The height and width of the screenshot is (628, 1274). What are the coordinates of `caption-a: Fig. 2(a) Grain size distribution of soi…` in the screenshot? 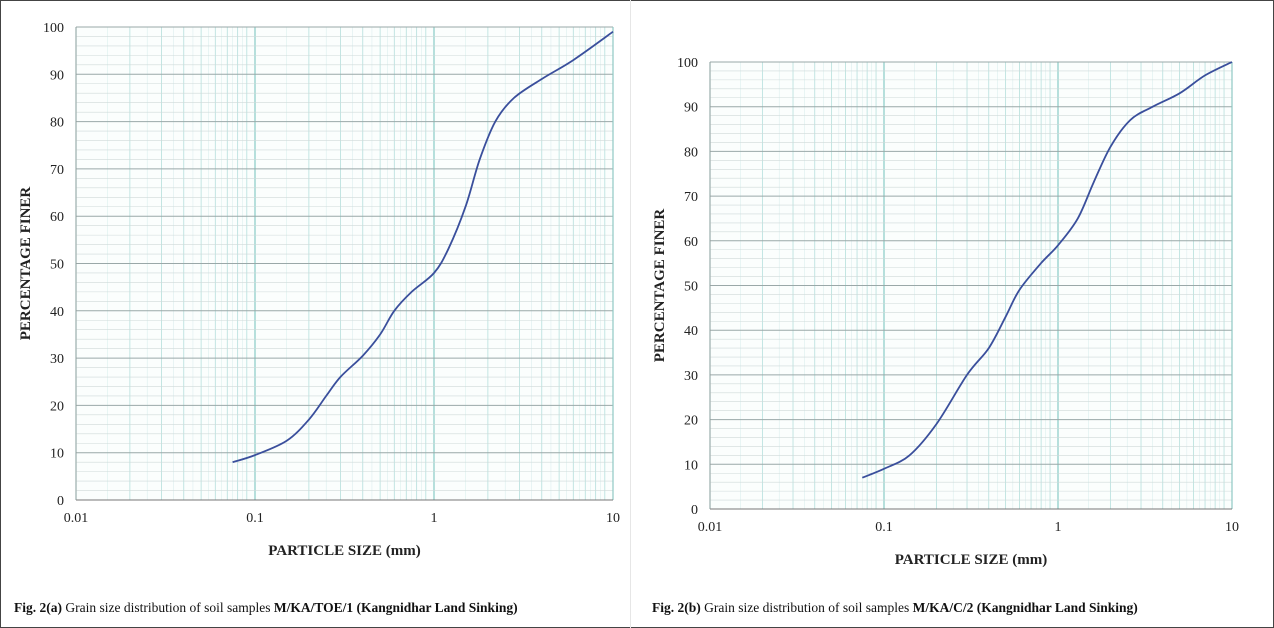 It's located at (266, 608).